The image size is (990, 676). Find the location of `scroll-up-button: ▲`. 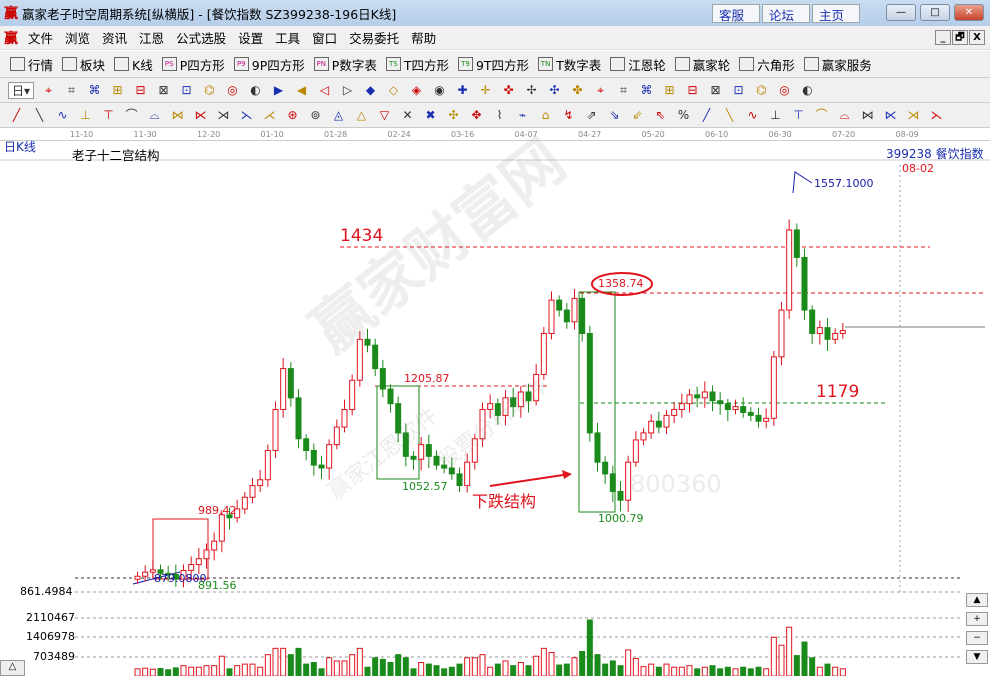

scroll-up-button: ▲ is located at coordinates (977, 600).